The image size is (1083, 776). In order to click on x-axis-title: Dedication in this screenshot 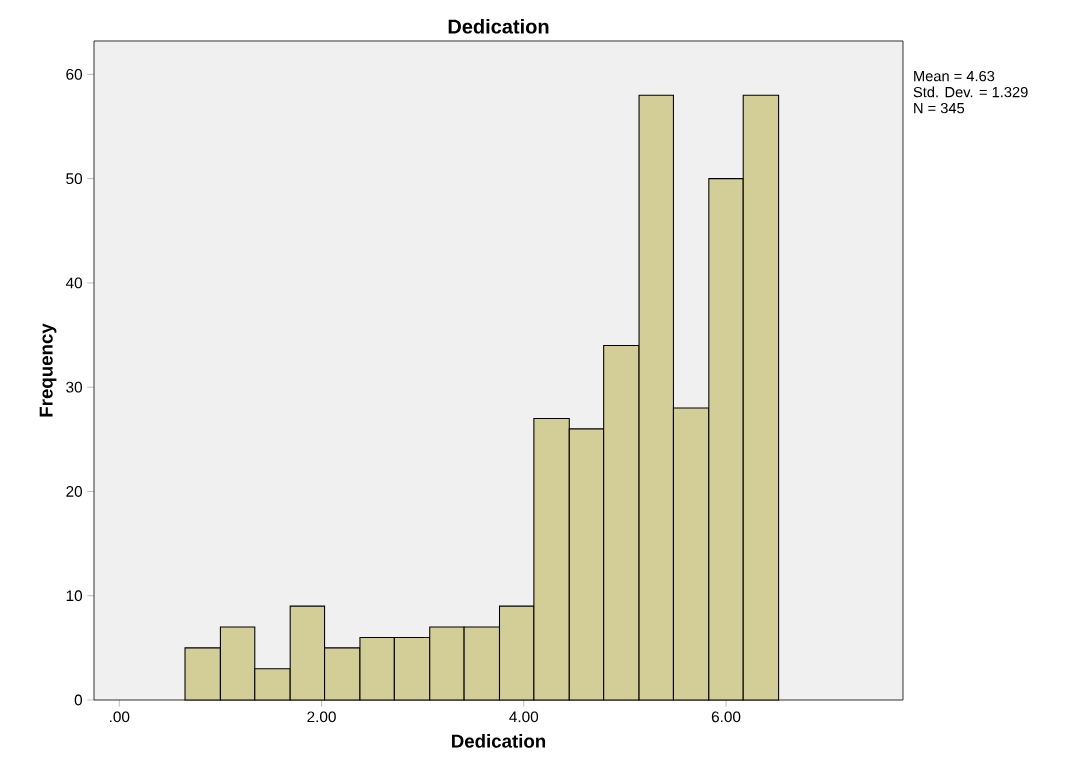, I will do `click(499, 741)`.